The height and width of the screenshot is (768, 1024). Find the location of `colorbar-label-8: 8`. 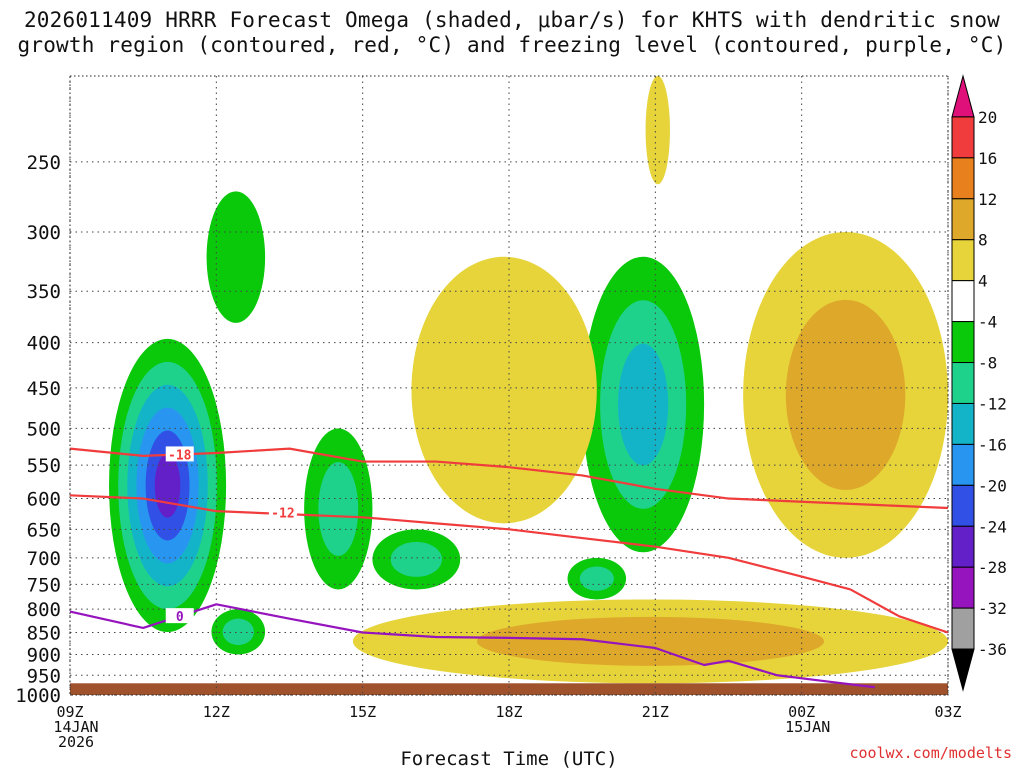

colorbar-label-8: 8 is located at coordinates (983, 240).